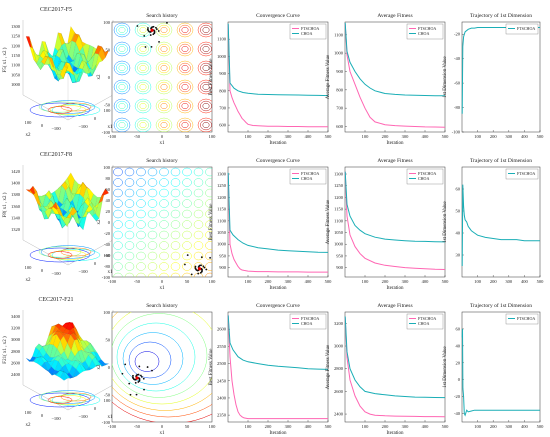  What do you see at coordinates (309, 281) in the screenshot?
I see `convergence-xtick: 400` at bounding box center [309, 281].